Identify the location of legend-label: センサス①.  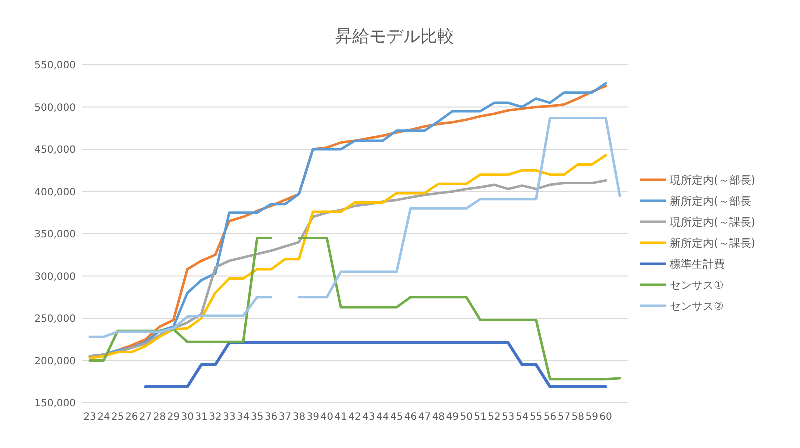
(697, 285).